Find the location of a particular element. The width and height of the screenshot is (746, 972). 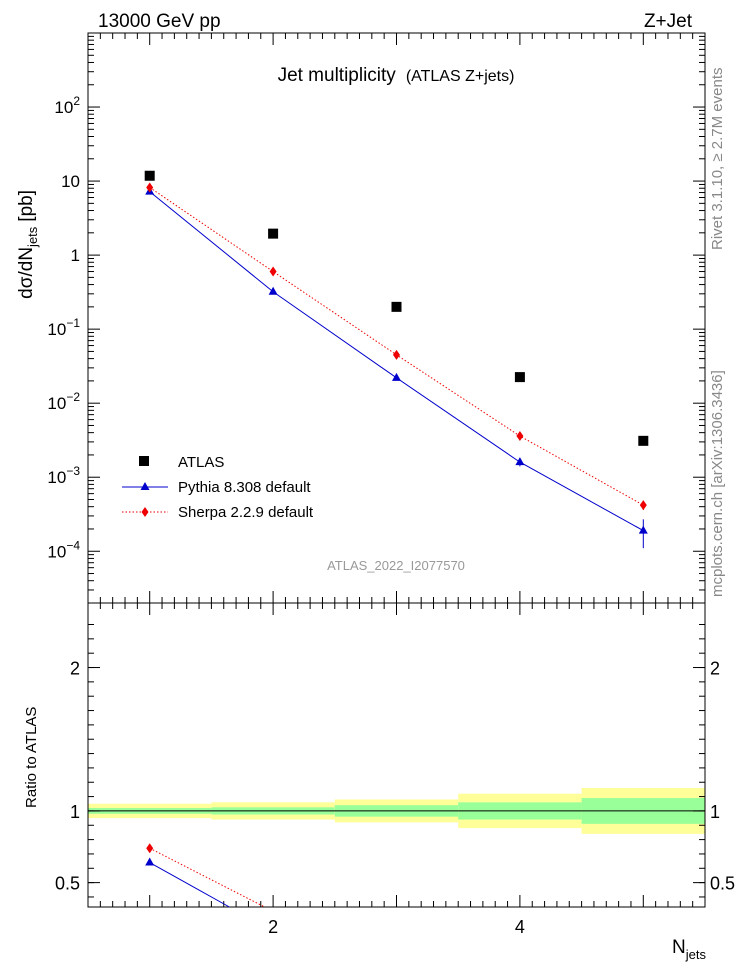

mcplots-label: mcplots.cern.ch [arXiv:1306.3436] is located at coordinates (717, 483).